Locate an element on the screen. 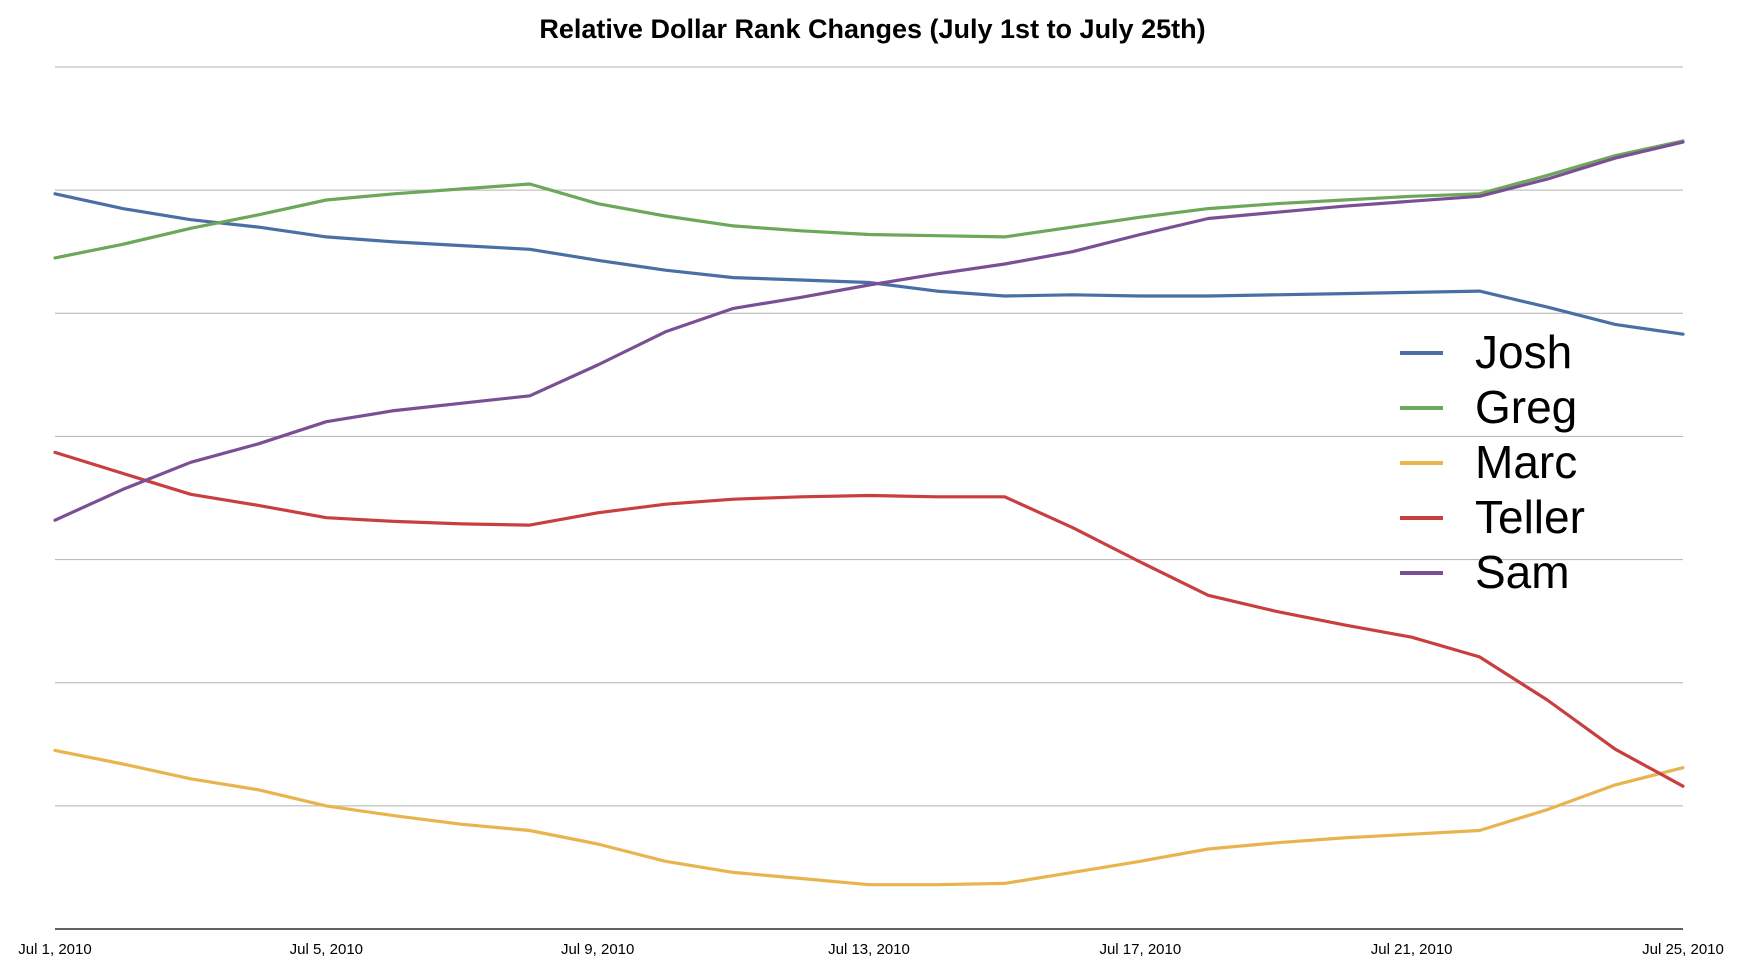 Image resolution: width=1745 pixels, height=958 pixels. x-tick-label: Jul 21, 2010 is located at coordinates (1412, 949).